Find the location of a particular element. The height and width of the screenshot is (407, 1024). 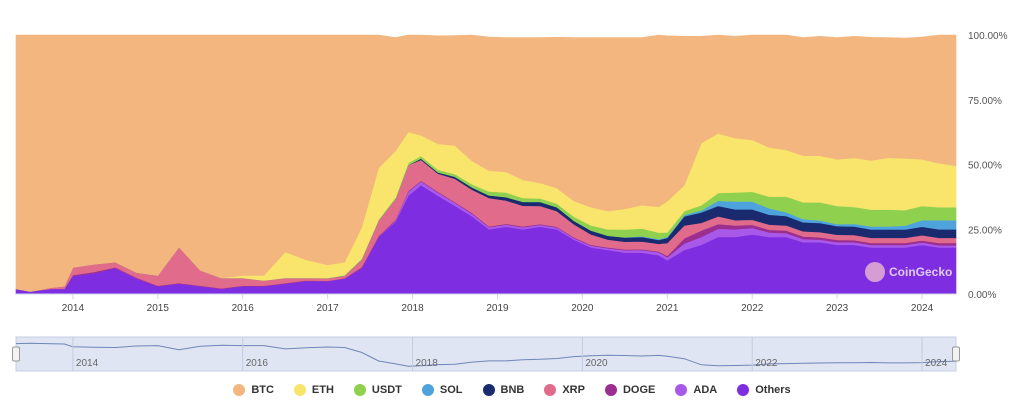

legend-item-ada: ADA is located at coordinates (696, 390).